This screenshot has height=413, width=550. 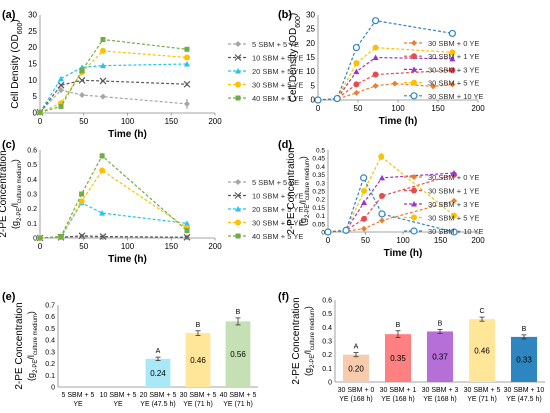 I want to click on legend-label: 30 SBM + 10 YE, so click(x=456, y=231).